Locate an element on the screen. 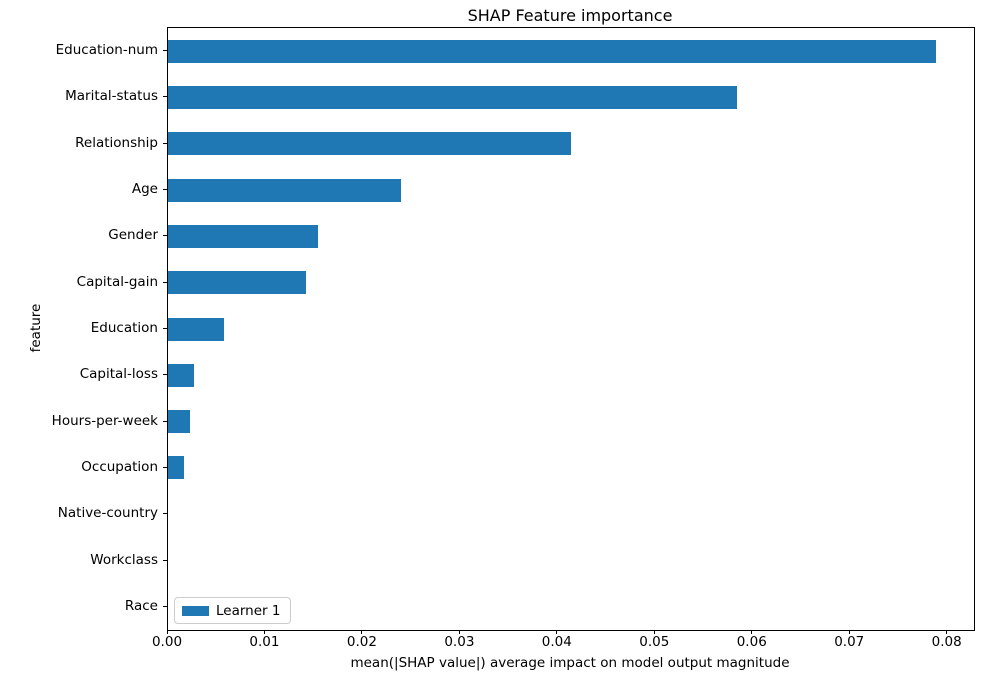 This screenshot has height=700, width=1000. bar-relationship is located at coordinates (369, 144).